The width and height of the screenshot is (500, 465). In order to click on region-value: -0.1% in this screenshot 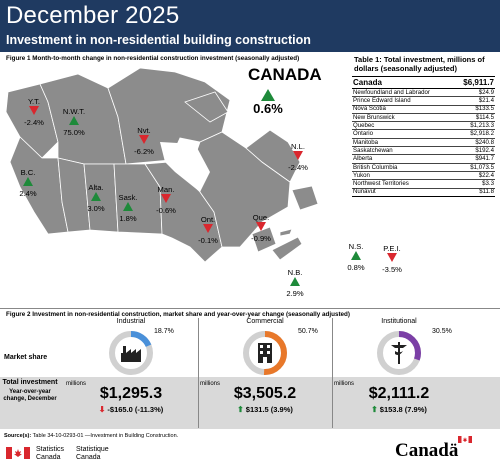, I will do `click(208, 240)`.